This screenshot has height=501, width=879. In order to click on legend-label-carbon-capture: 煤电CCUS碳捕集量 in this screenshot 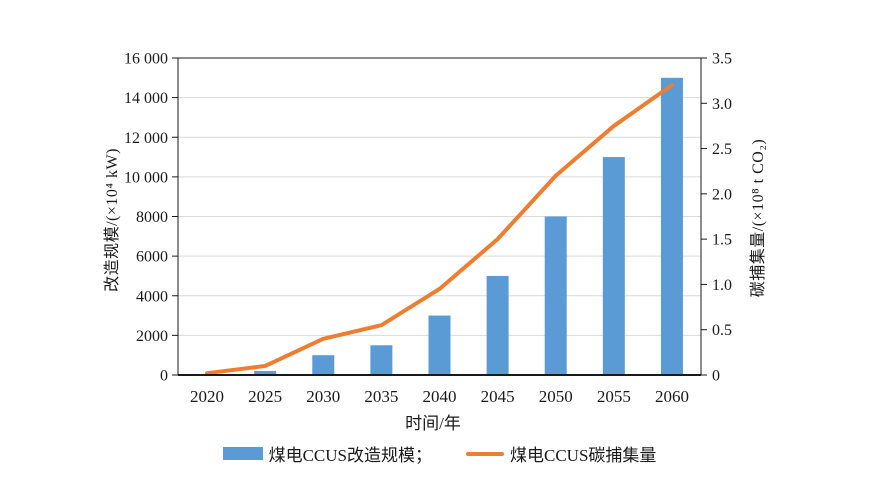, I will do `click(583, 455)`.